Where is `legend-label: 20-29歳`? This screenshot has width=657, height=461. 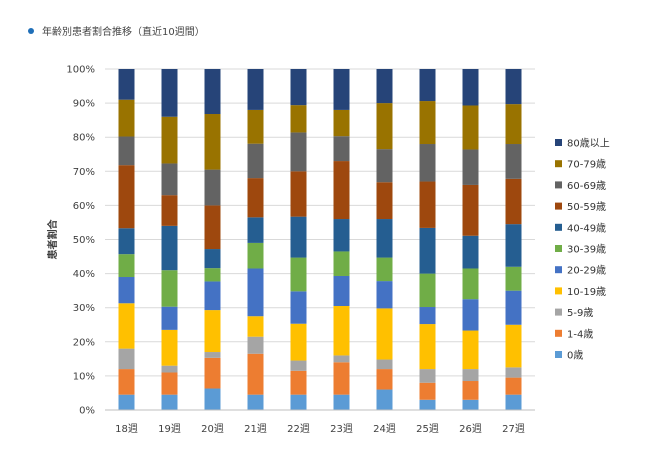
legend-label: 20-29歳 is located at coordinates (586, 271).